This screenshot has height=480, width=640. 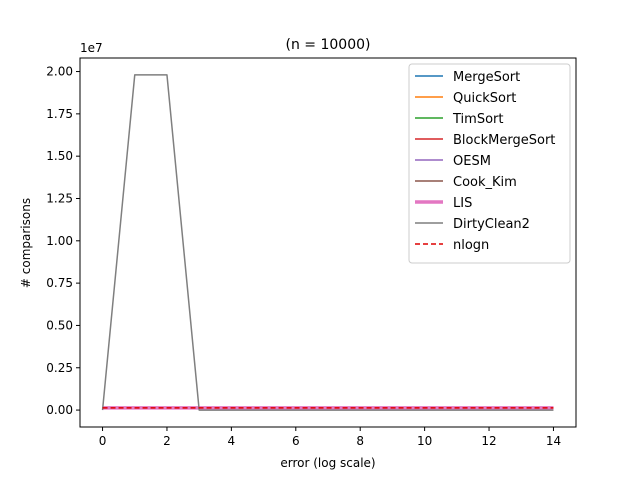 What do you see at coordinates (59, 72) in the screenshot?
I see `y-tick-label: 2.00` at bounding box center [59, 72].